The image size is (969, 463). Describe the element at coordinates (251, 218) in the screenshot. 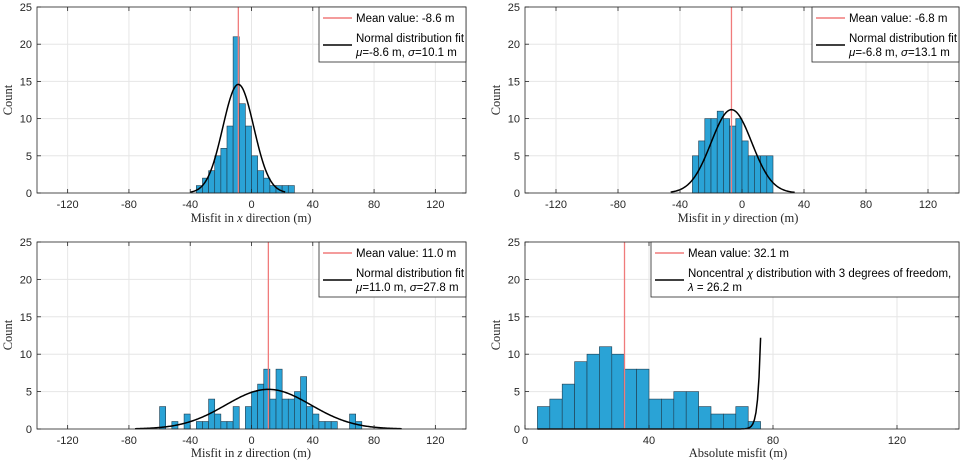

I see `x-axis-label: Misfit in x direction (m)` at that location.